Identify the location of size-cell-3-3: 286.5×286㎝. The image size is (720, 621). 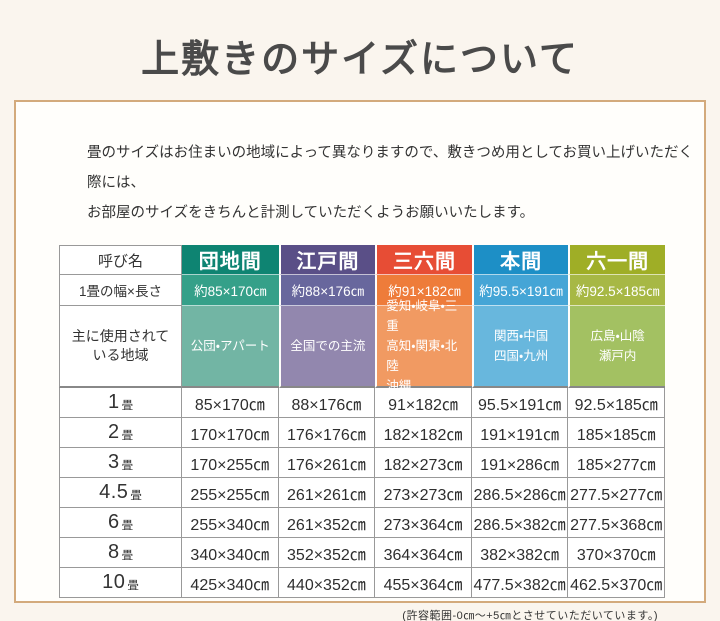
(520, 493).